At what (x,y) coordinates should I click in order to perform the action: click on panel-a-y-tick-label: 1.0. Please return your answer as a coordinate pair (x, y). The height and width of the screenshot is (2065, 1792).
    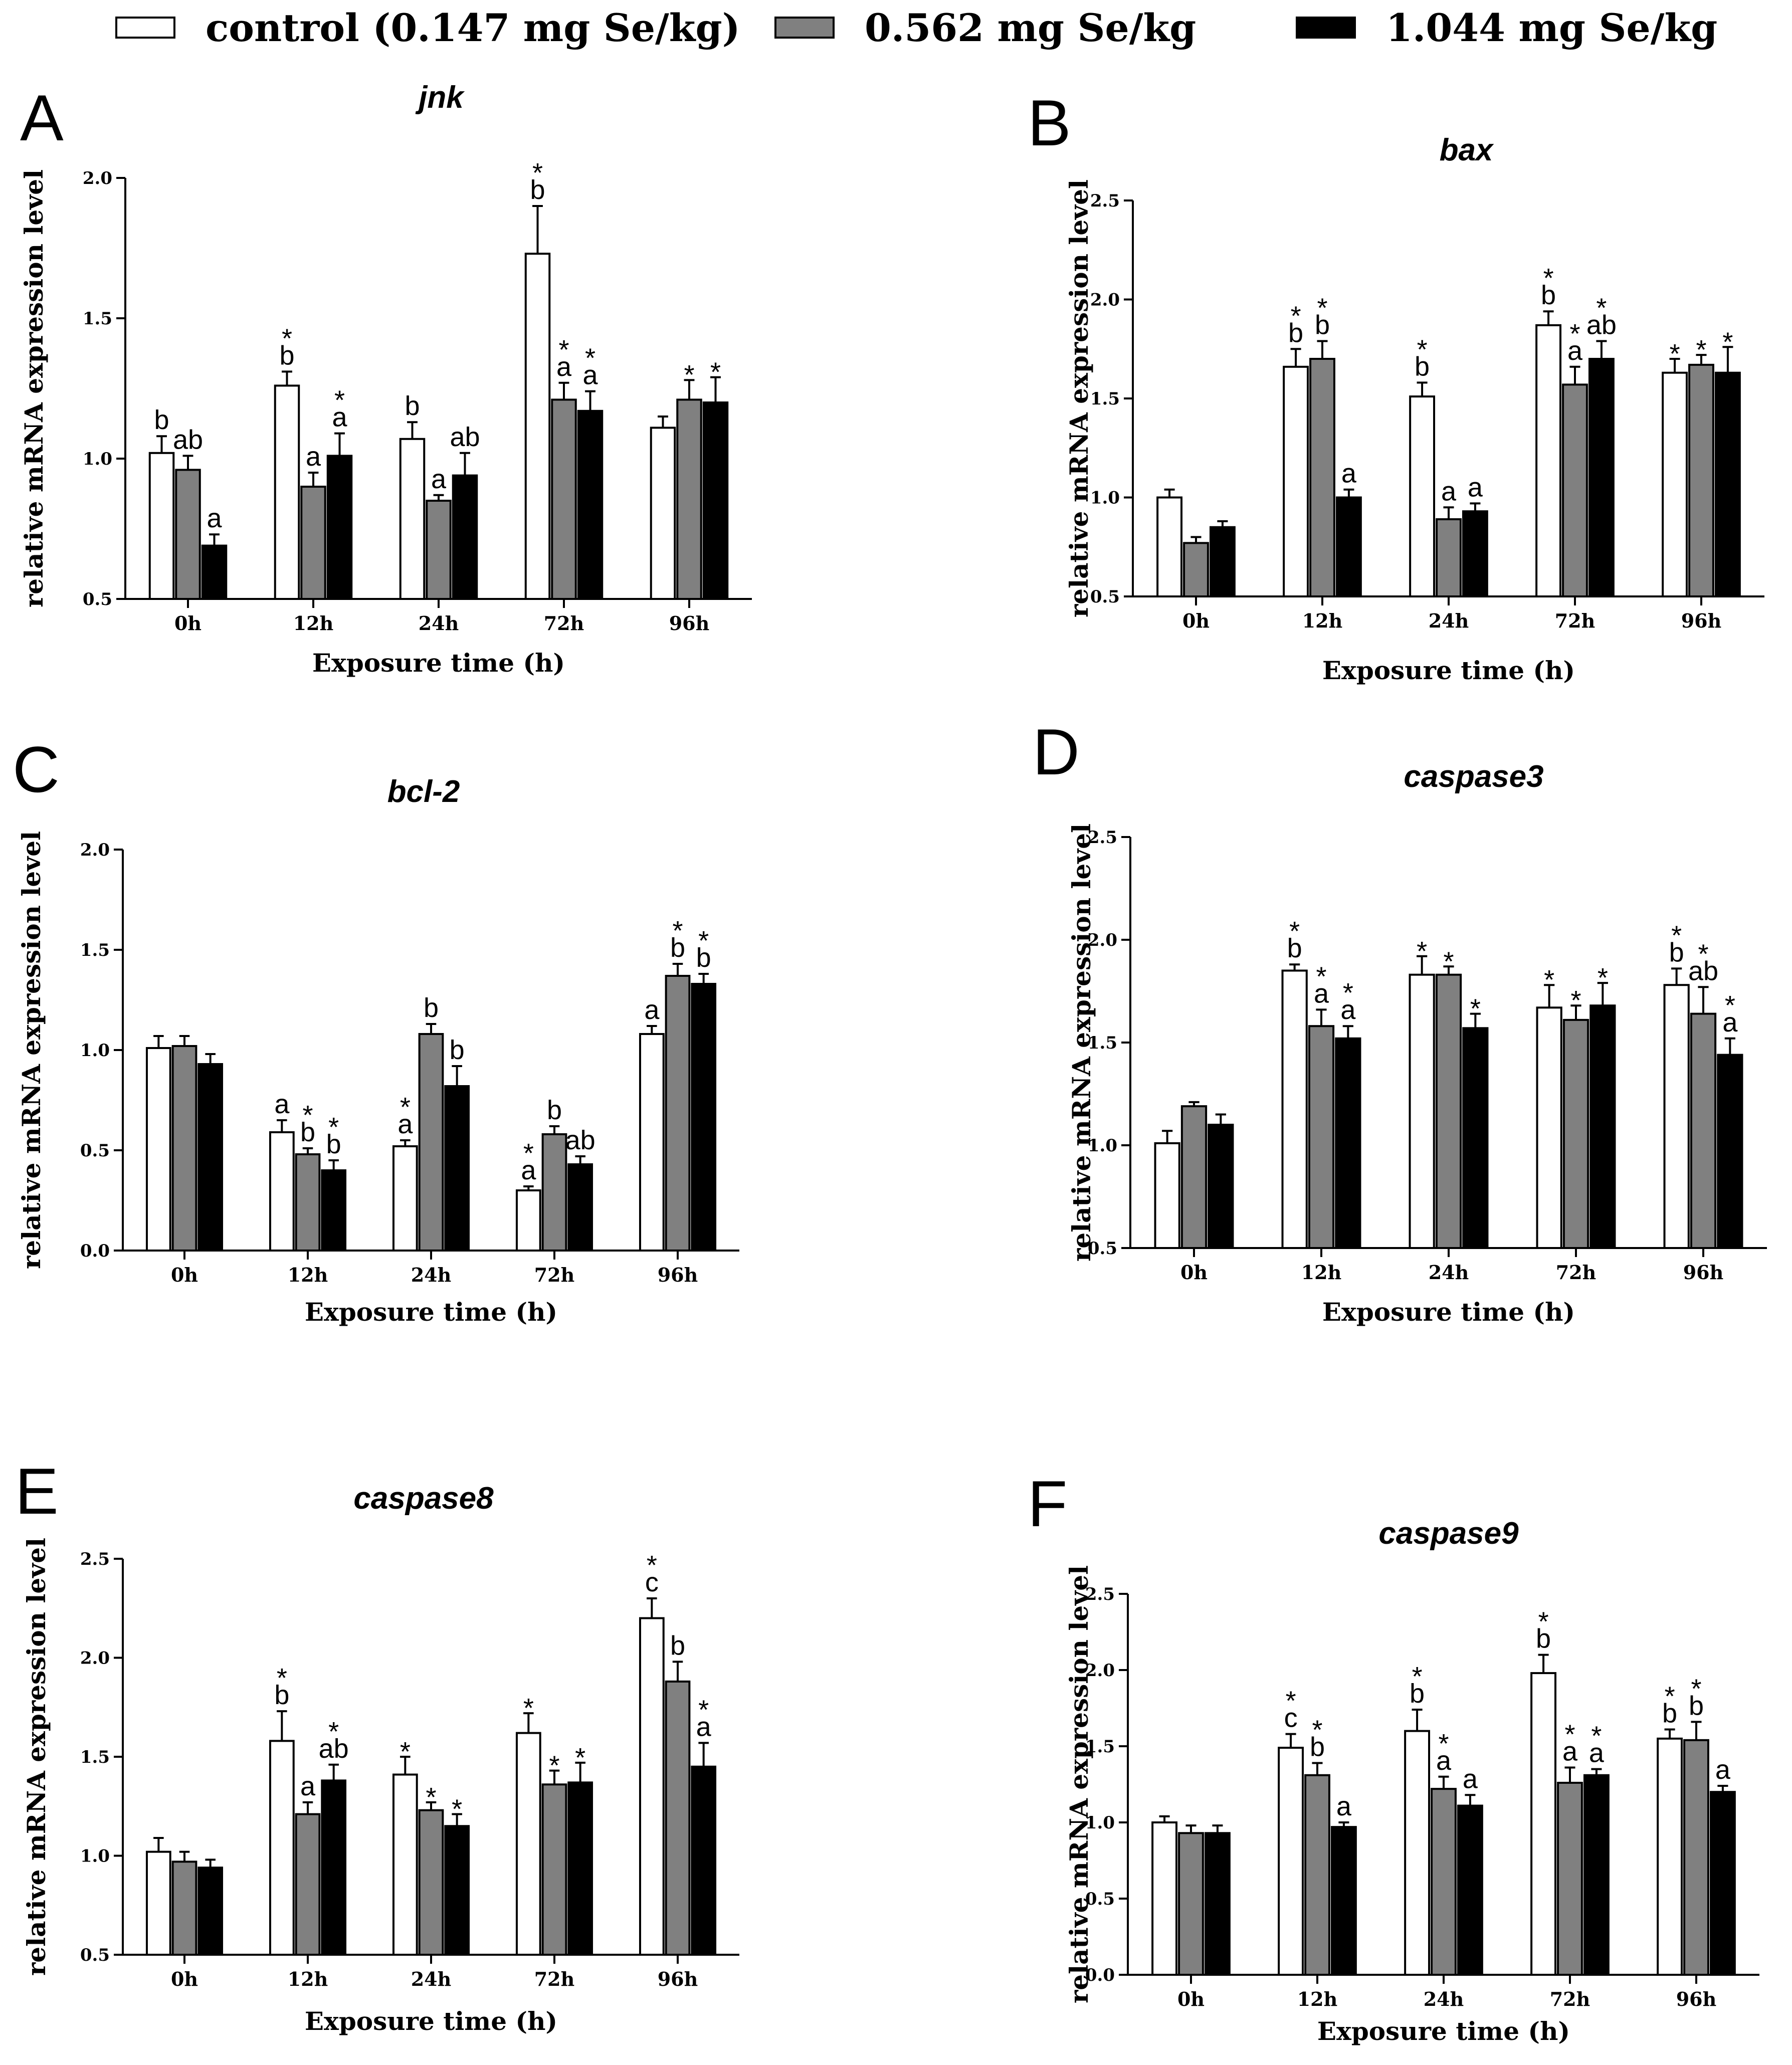
    Looking at the image, I should click on (97, 459).